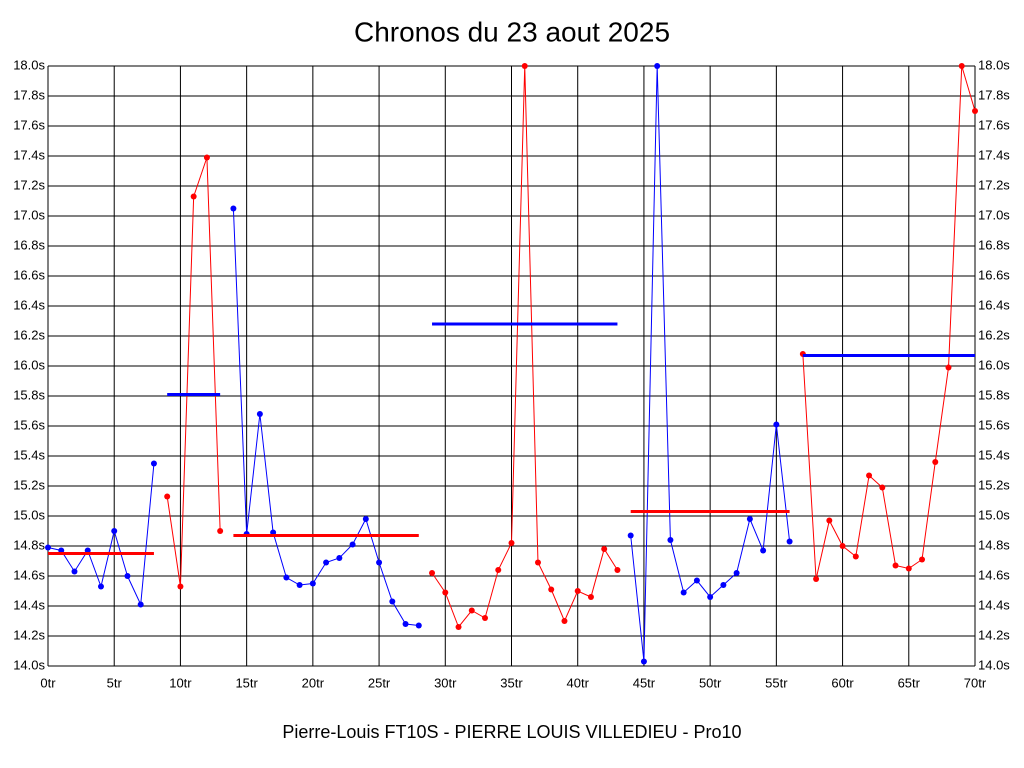 The height and width of the screenshot is (768, 1024). What do you see at coordinates (29, 514) in the screenshot?
I see `y-tick-label: 15.0s` at bounding box center [29, 514].